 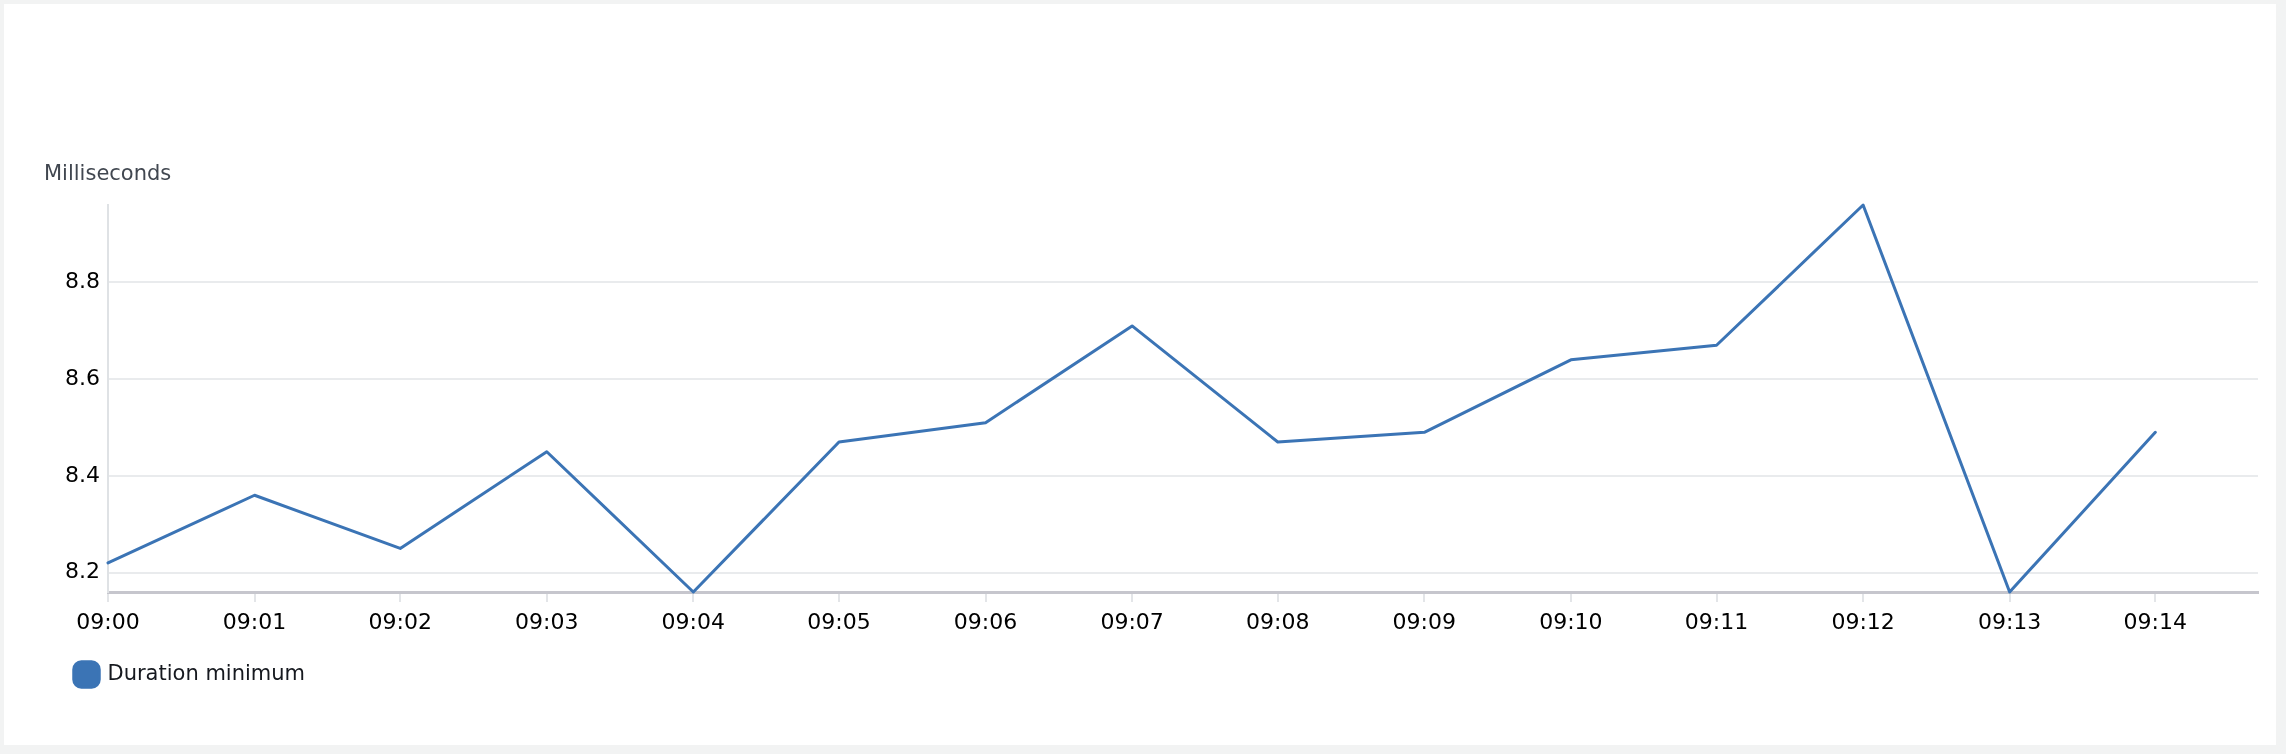 I want to click on legend-label: Duration minimum, so click(x=206, y=672).